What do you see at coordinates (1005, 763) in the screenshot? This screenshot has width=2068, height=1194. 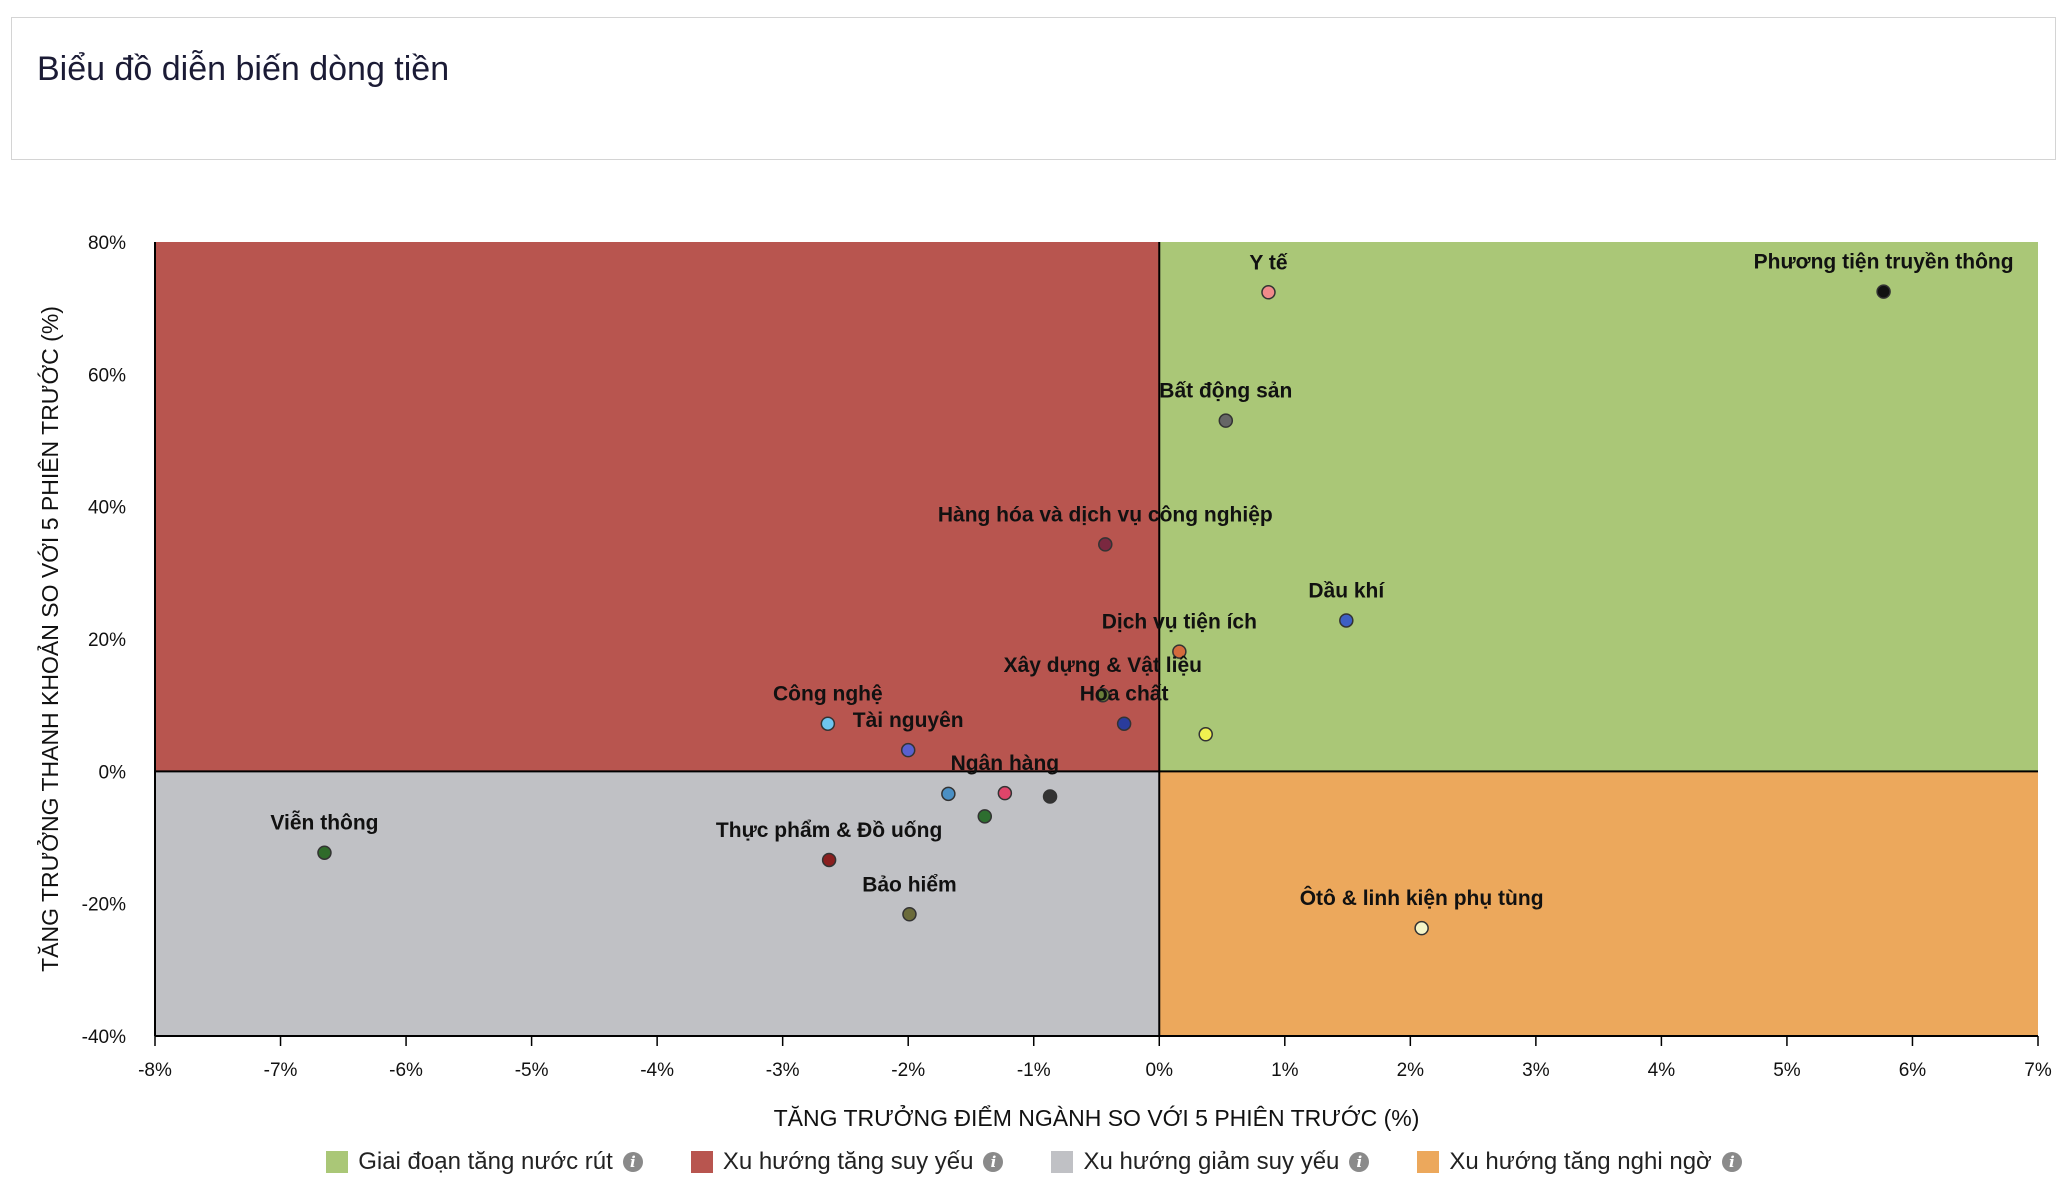 I see `point-label: Ngân hàng` at bounding box center [1005, 763].